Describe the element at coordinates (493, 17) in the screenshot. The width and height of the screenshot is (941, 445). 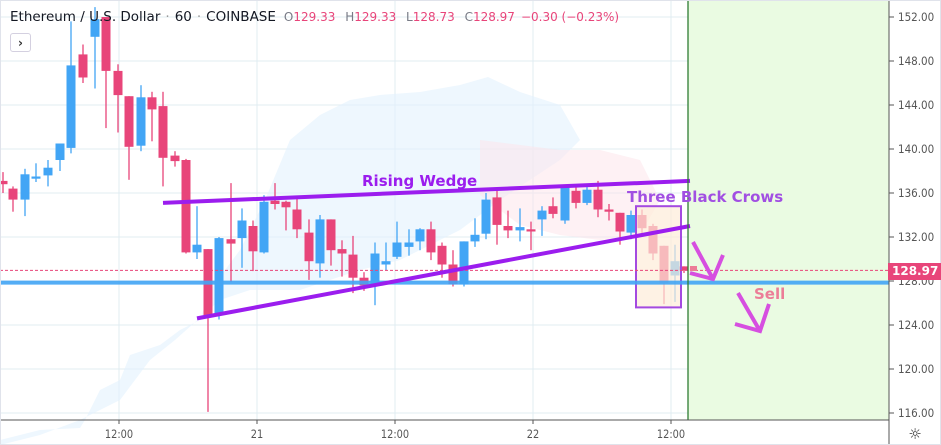
I see `close-value: 128.97` at that location.